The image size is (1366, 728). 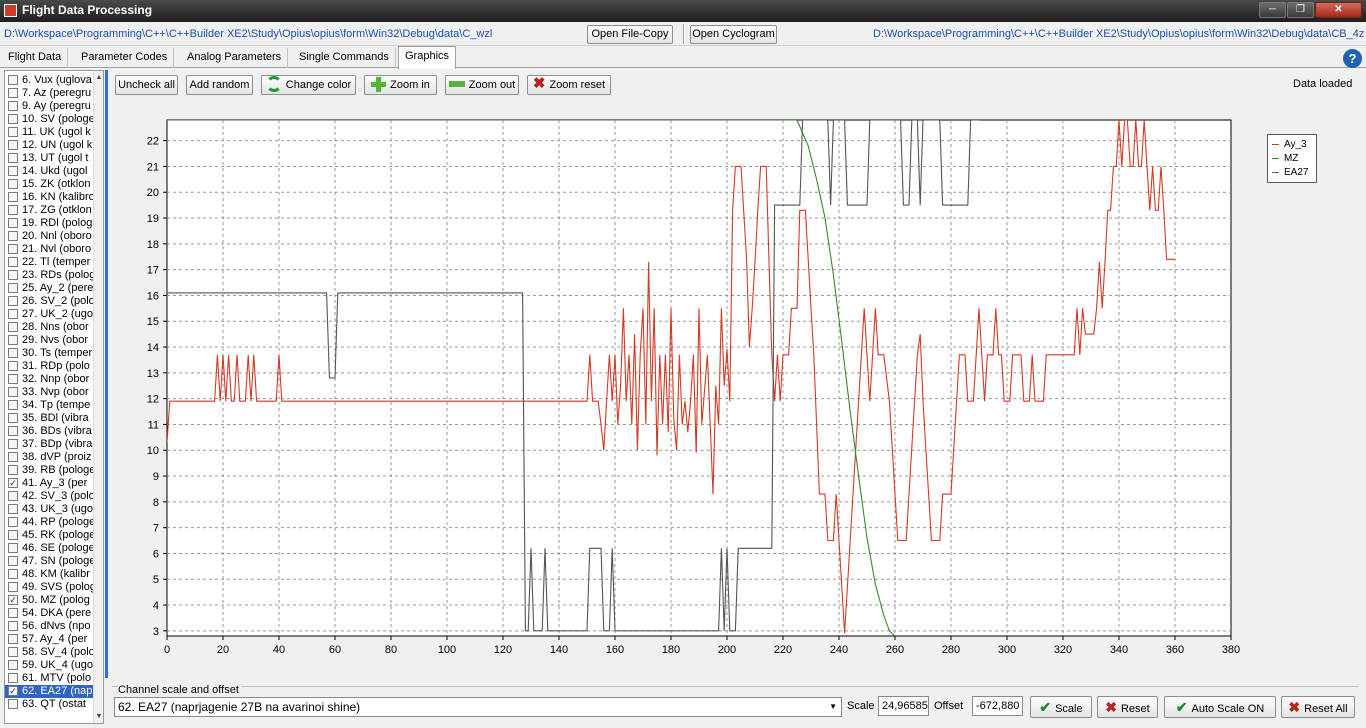 What do you see at coordinates (49, 561) in the screenshot?
I see `channel-item: 47. SN (pologe` at bounding box center [49, 561].